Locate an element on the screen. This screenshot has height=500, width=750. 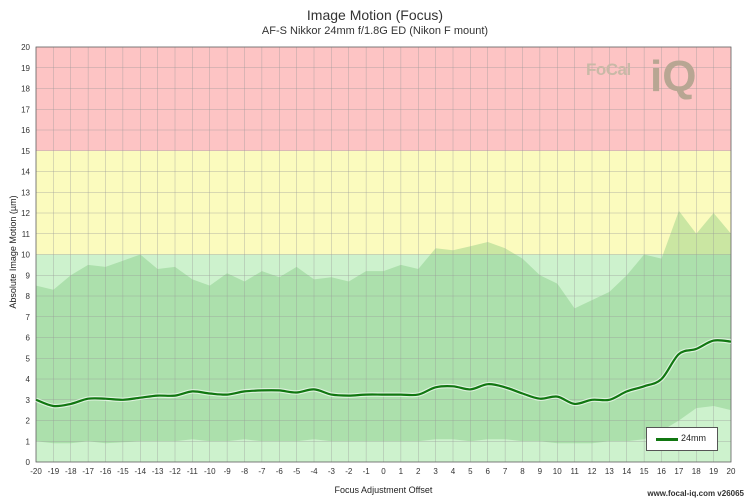
x-tick-label: 5 is located at coordinates (470, 471).